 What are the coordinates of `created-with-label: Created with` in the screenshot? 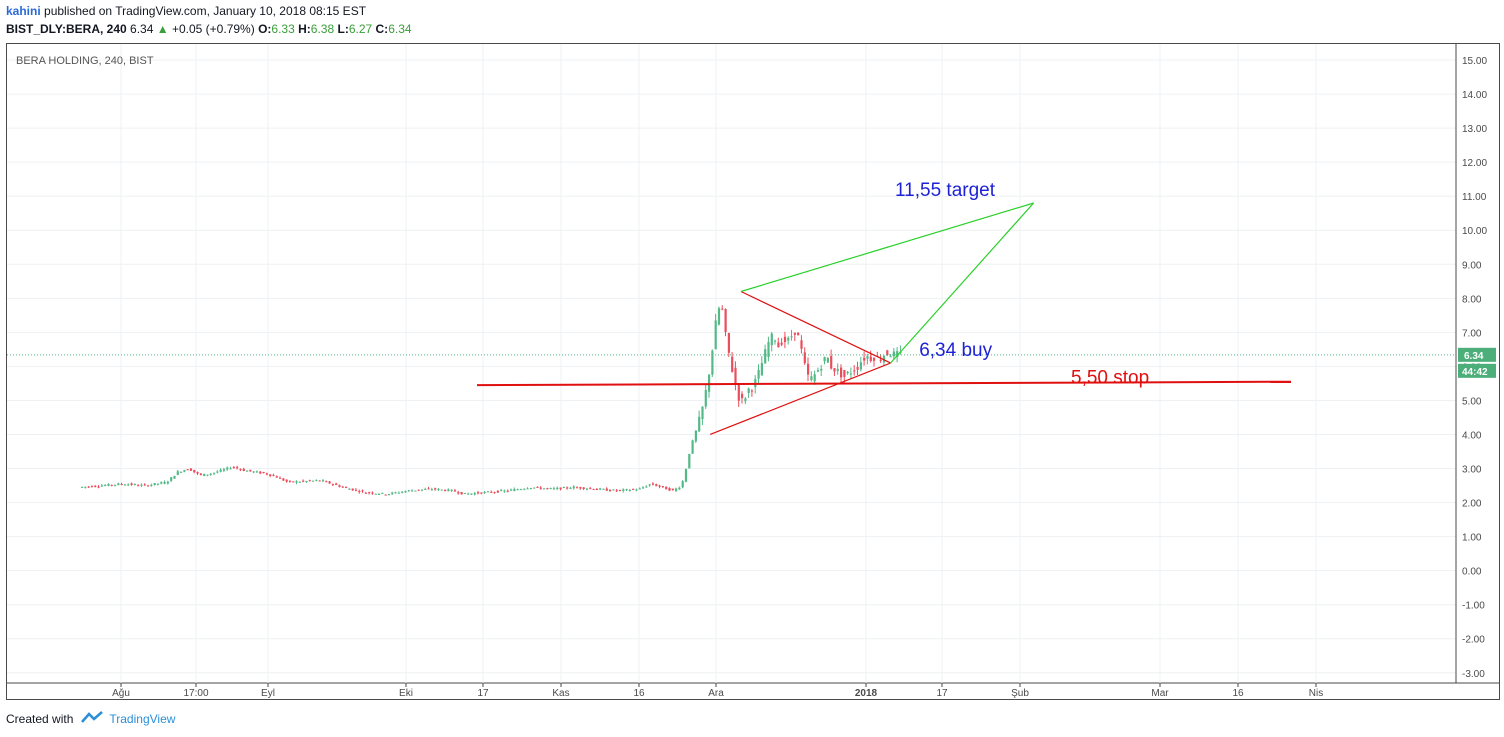 It's located at (40, 718).